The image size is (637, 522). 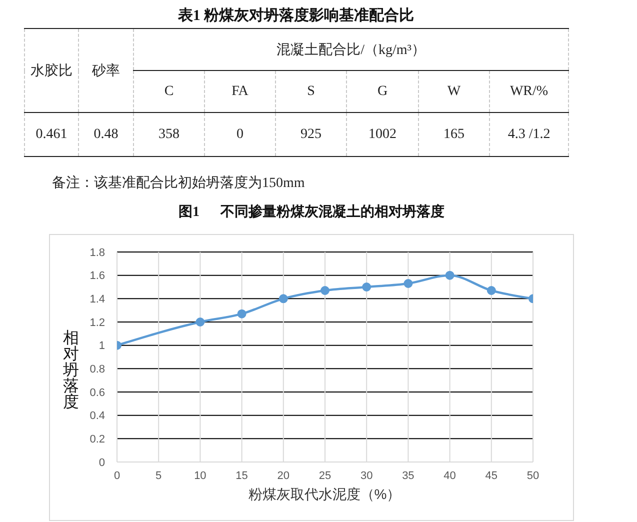 I want to click on x-tick-label: 15, so click(x=242, y=476).